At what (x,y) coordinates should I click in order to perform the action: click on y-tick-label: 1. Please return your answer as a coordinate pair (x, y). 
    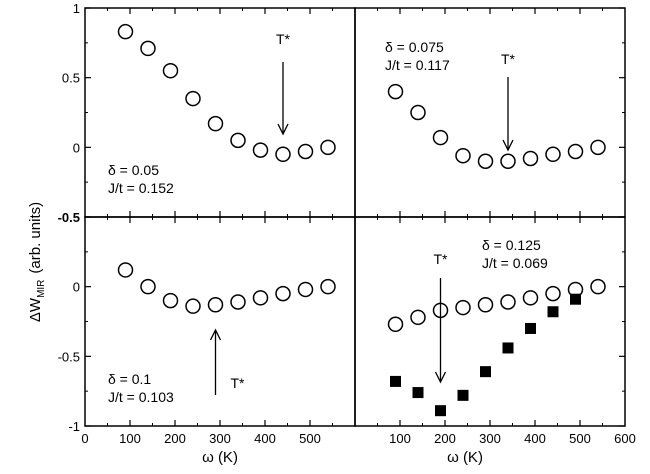
    Looking at the image, I should click on (76, 8).